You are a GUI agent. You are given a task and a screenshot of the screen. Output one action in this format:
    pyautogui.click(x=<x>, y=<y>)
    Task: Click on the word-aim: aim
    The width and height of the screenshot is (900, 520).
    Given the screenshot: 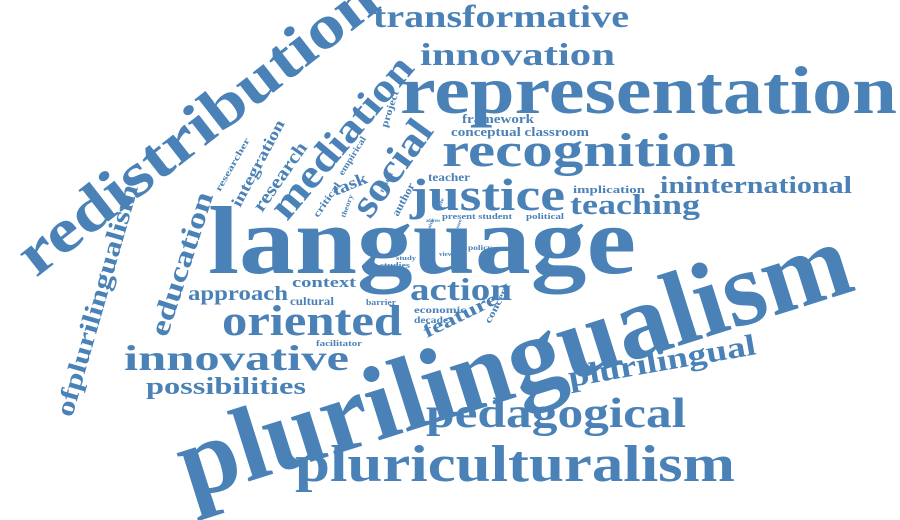 What is the action you would take?
    pyautogui.click(x=431, y=224)
    